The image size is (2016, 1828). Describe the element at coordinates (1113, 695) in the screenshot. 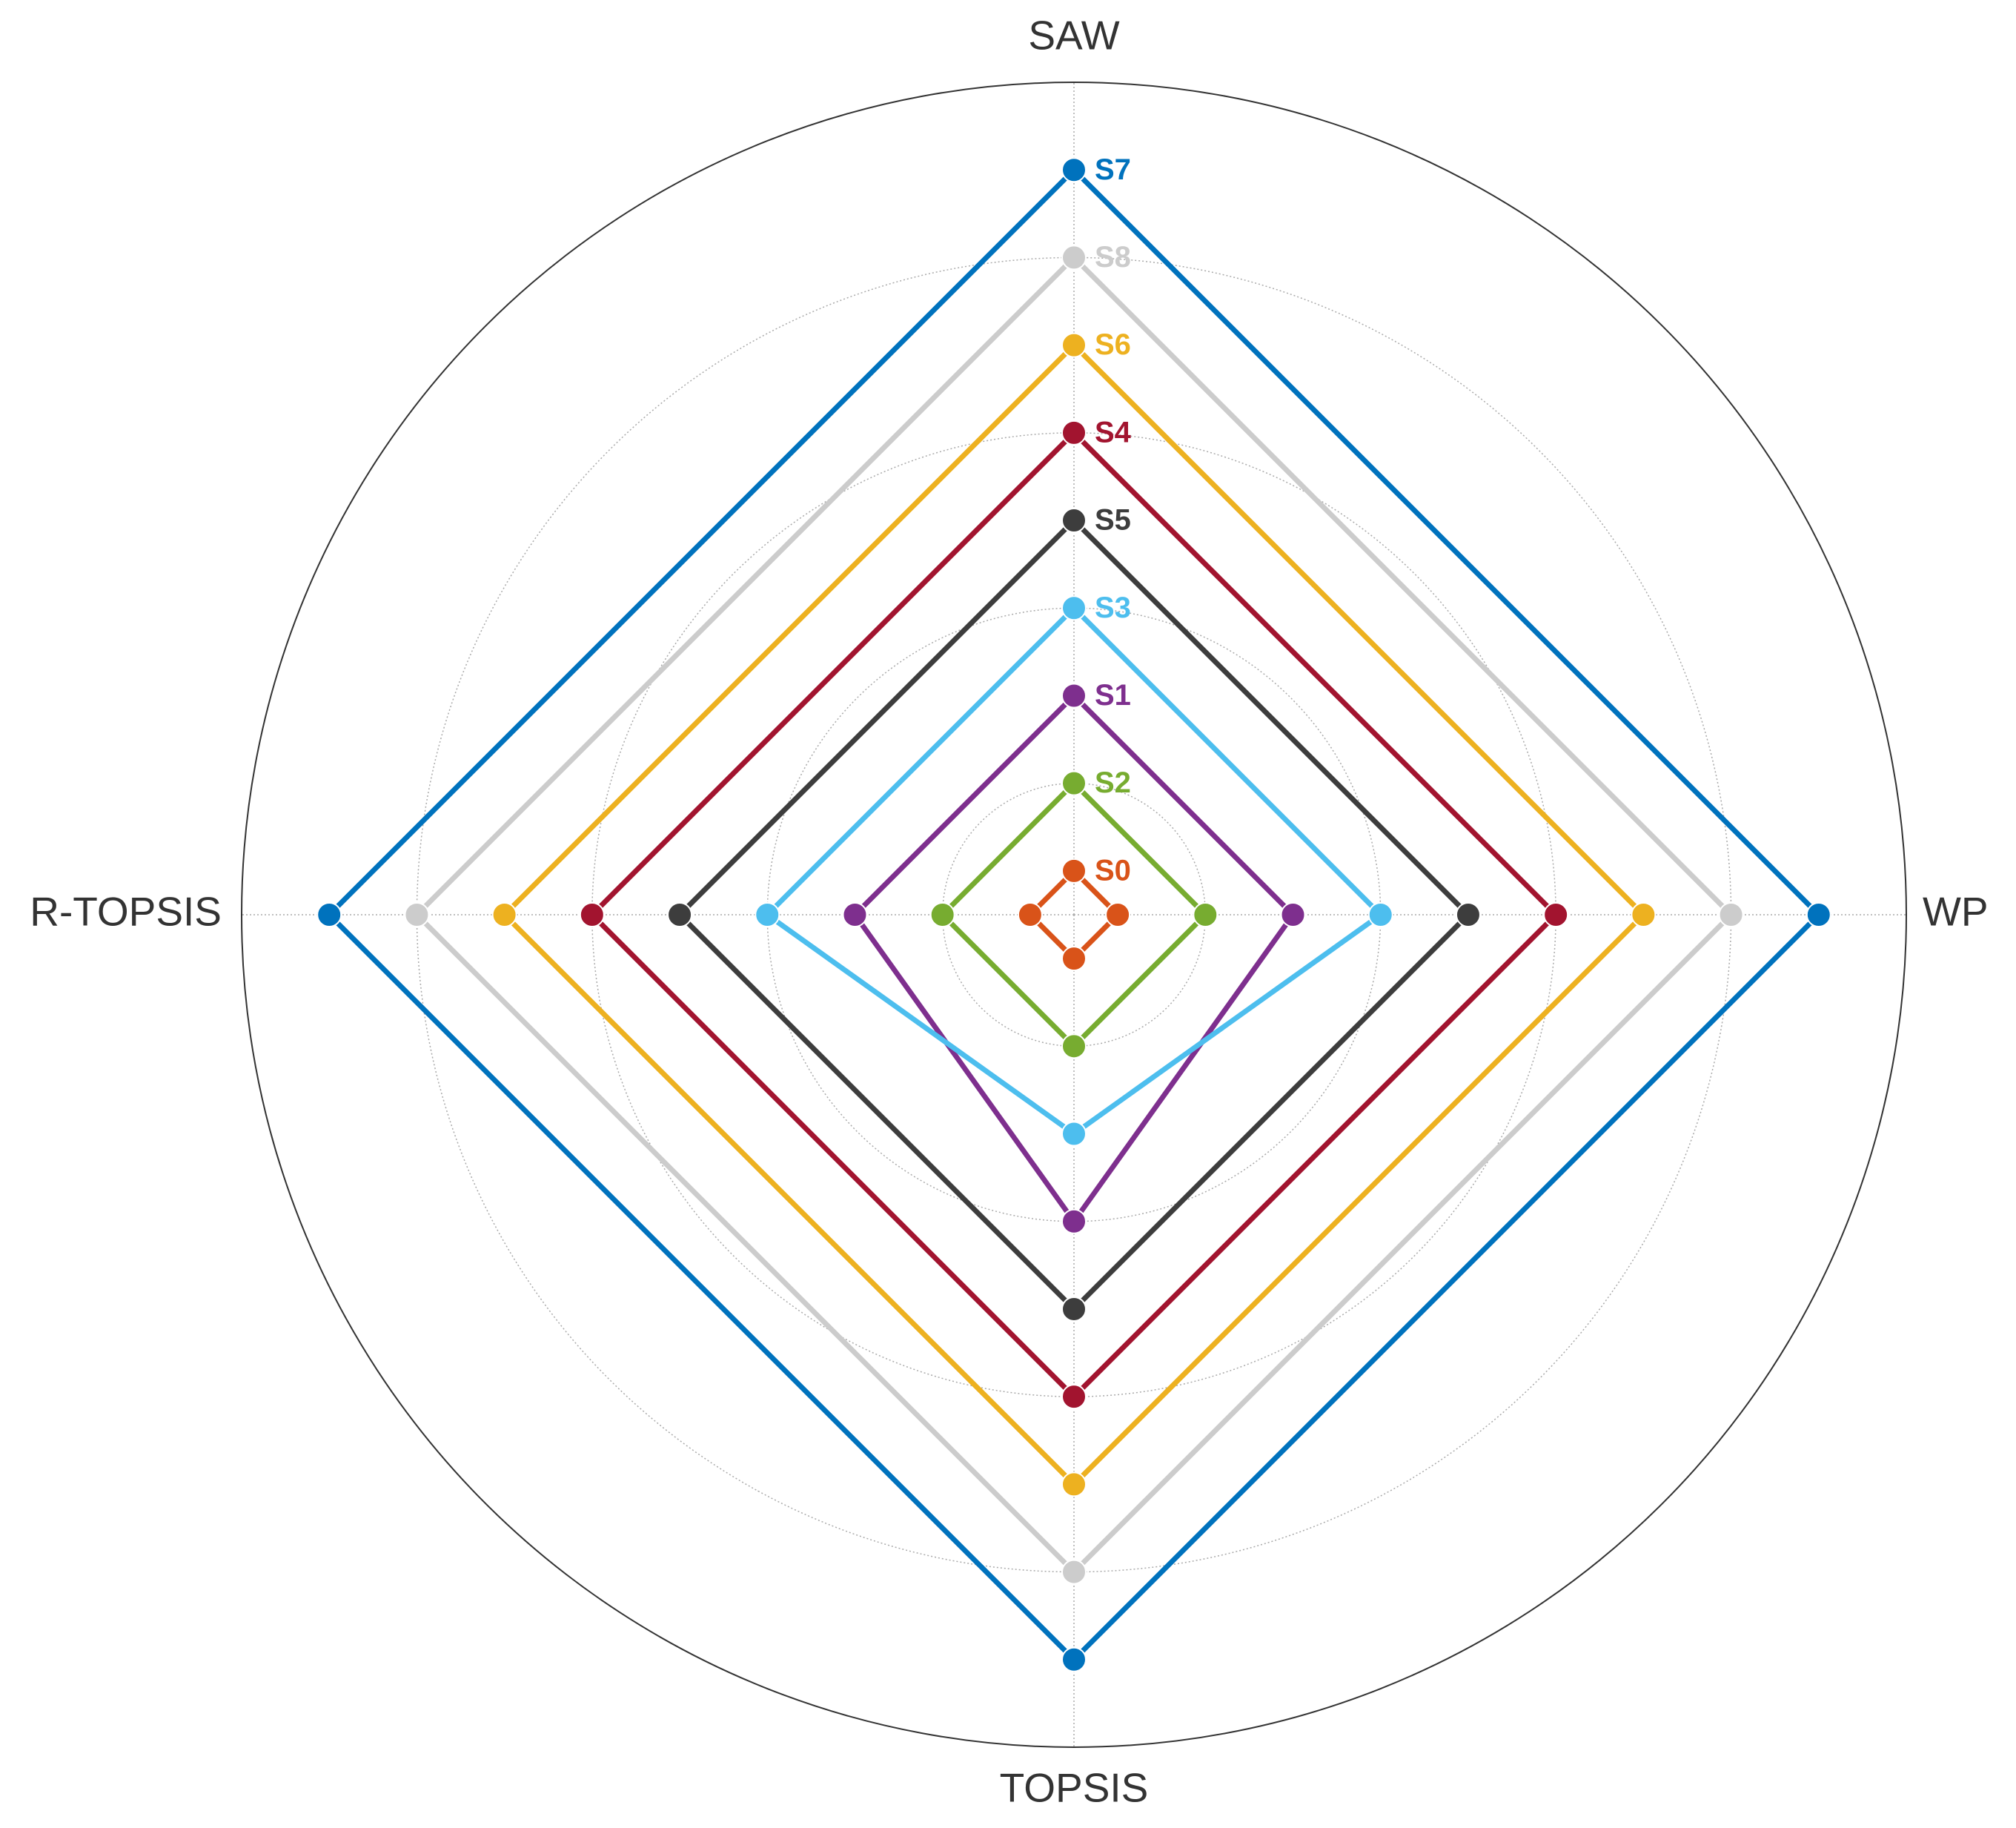

I see `series-label: S1` at that location.